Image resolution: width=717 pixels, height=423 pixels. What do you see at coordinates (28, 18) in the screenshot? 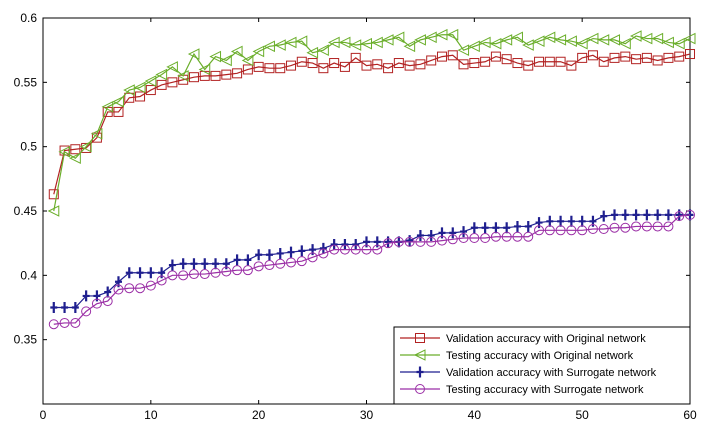
I see `y-tick-label: 0.6` at bounding box center [28, 18].